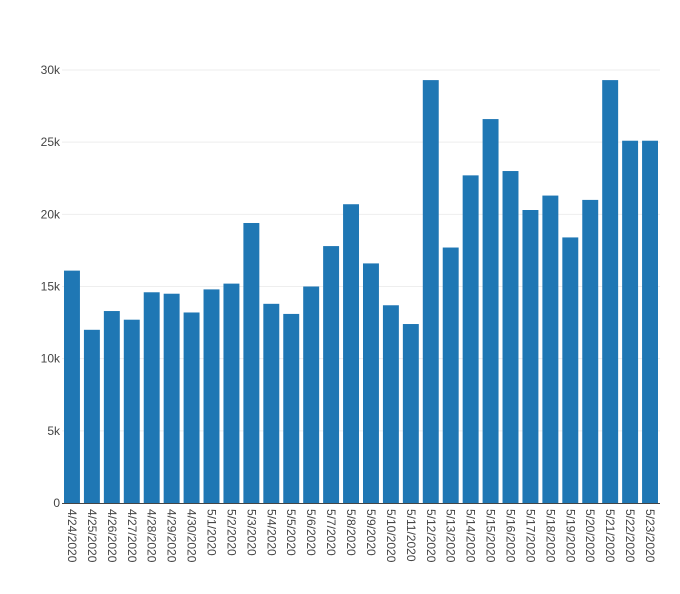  Describe the element at coordinates (570, 536) in the screenshot. I see `x-tick-label: 5/19/2020` at that location.